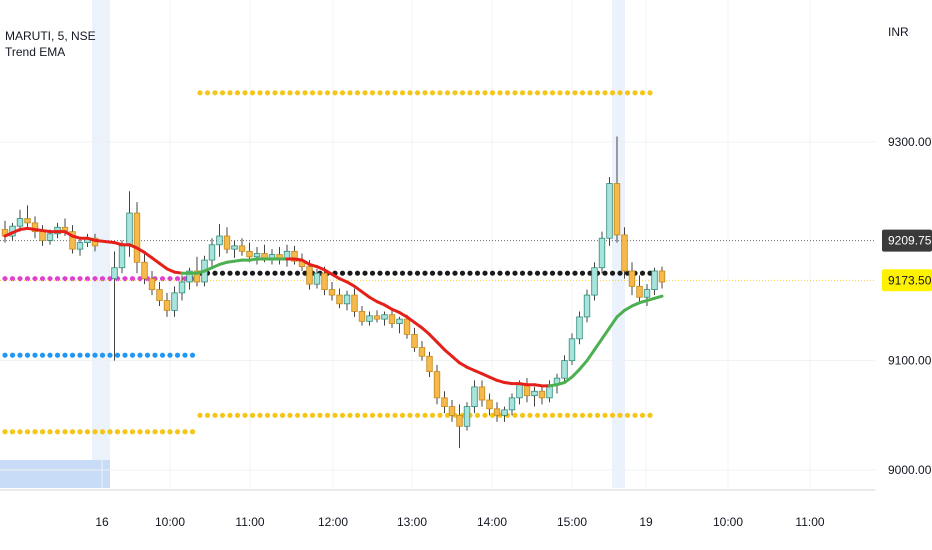  What do you see at coordinates (492, 522) in the screenshot?
I see `x-tick-label: 14:00` at bounding box center [492, 522].